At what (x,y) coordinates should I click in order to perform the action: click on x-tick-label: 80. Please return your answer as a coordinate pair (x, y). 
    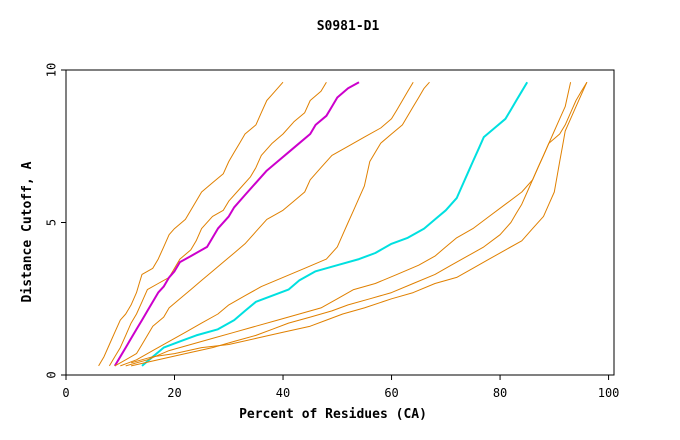
    Looking at the image, I should click on (500, 393).